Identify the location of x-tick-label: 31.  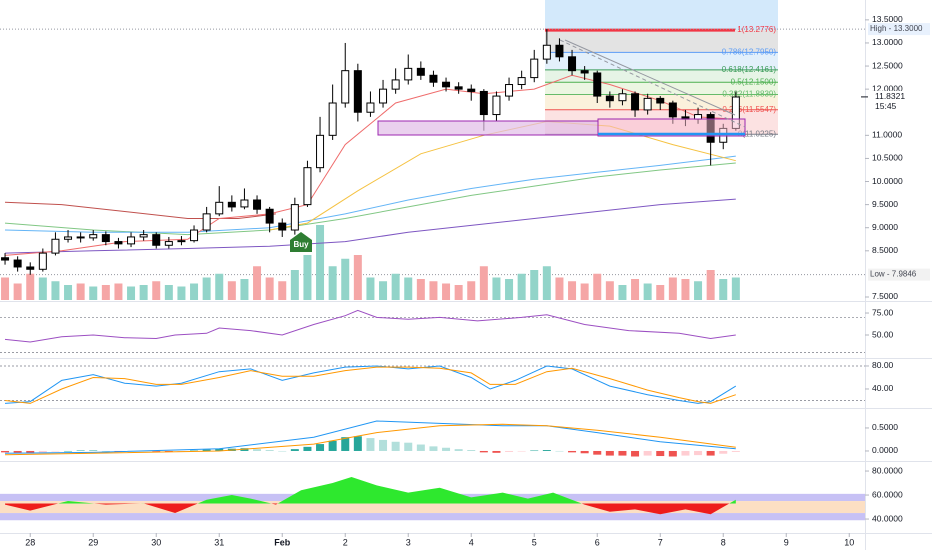
(219, 542).